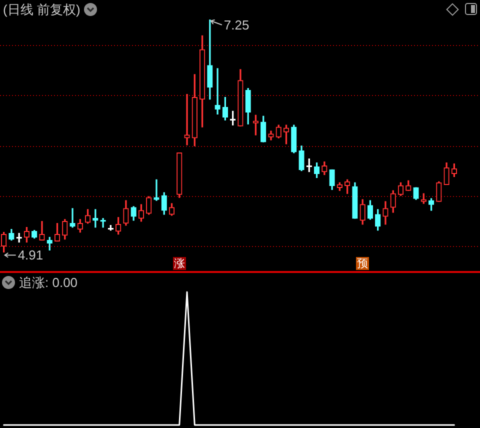 The width and height of the screenshot is (480, 428). Describe the element at coordinates (237, 24) in the screenshot. I see `annotation: 7.25` at that location.